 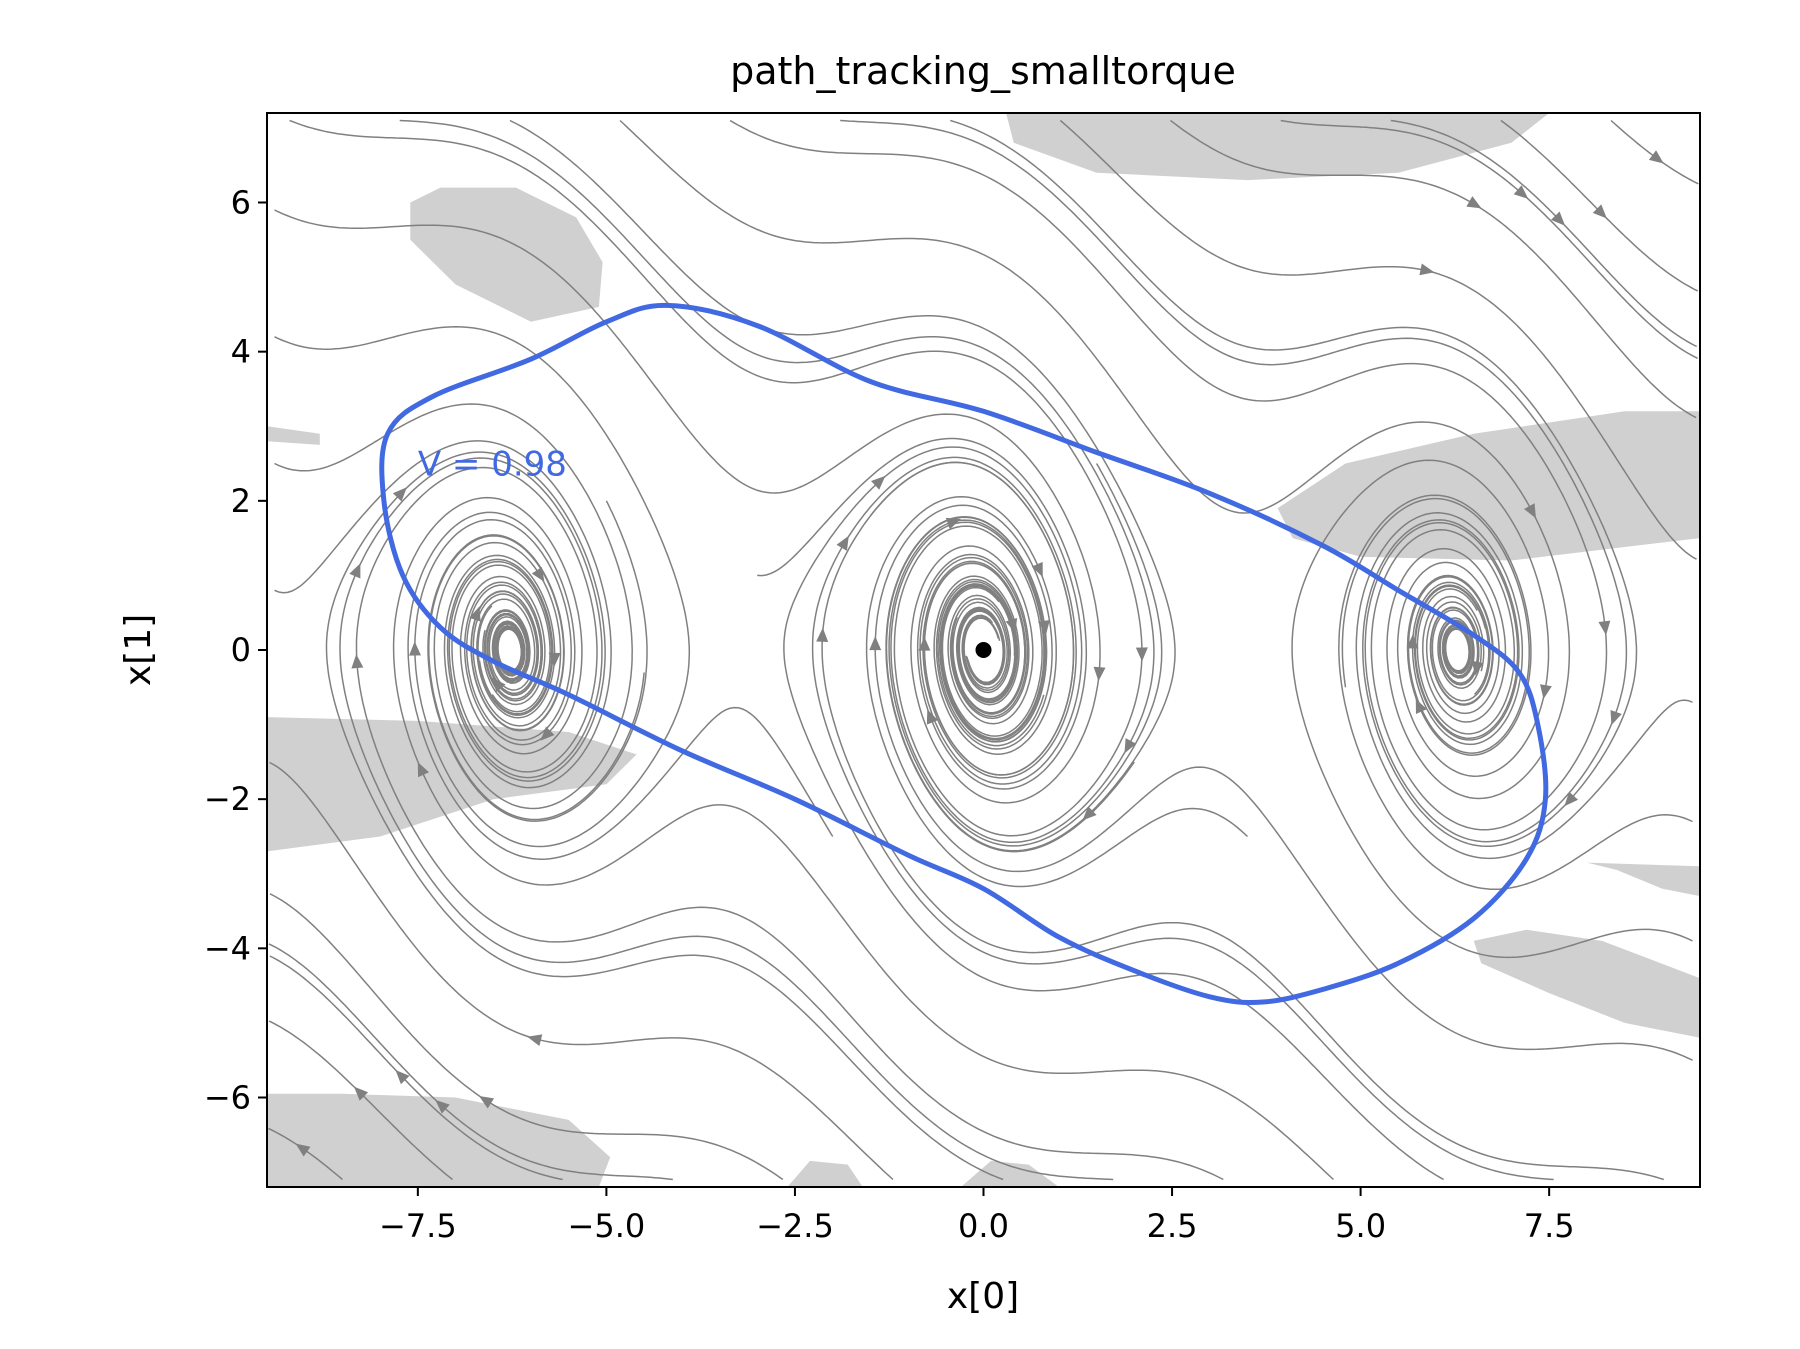 What do you see at coordinates (138, 650) in the screenshot?
I see `y-axis-label: x[1]` at bounding box center [138, 650].